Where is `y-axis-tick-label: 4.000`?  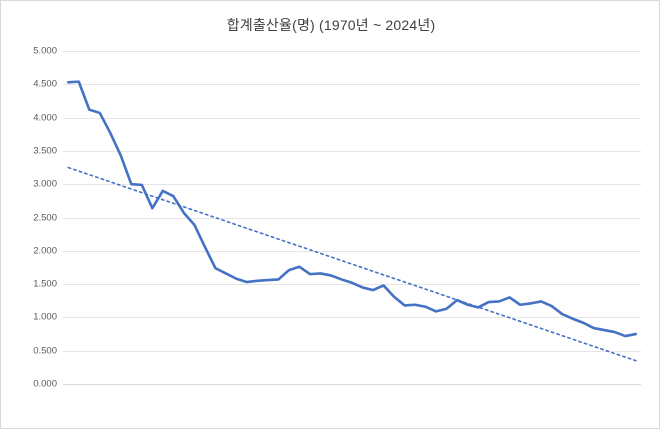
y-axis-tick-label: 4.000 is located at coordinates (45, 118).